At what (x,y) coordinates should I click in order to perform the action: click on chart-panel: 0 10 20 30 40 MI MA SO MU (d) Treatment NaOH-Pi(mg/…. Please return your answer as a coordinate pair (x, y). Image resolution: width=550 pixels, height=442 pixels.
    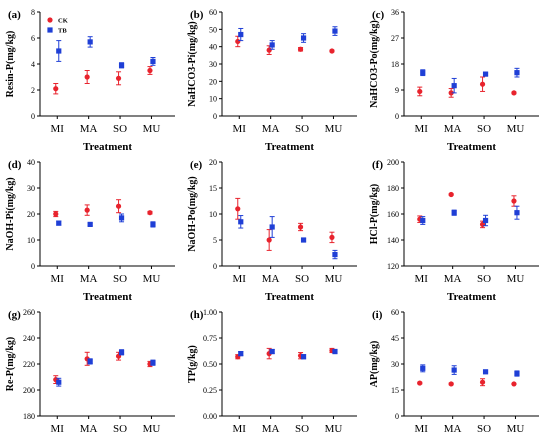
    Looking at the image, I should click on (90, 230).